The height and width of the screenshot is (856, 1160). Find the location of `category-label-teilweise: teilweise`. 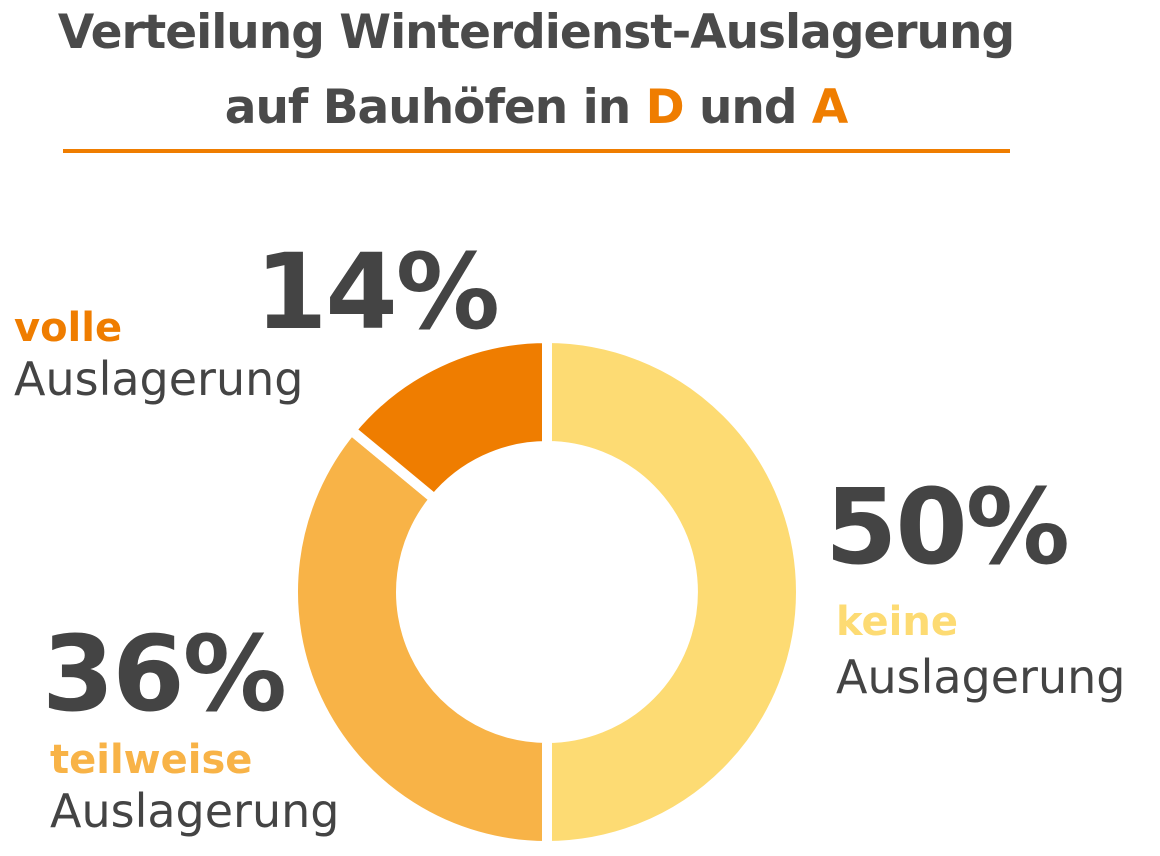

category-label-teilweise: teilweise is located at coordinates (151, 760).